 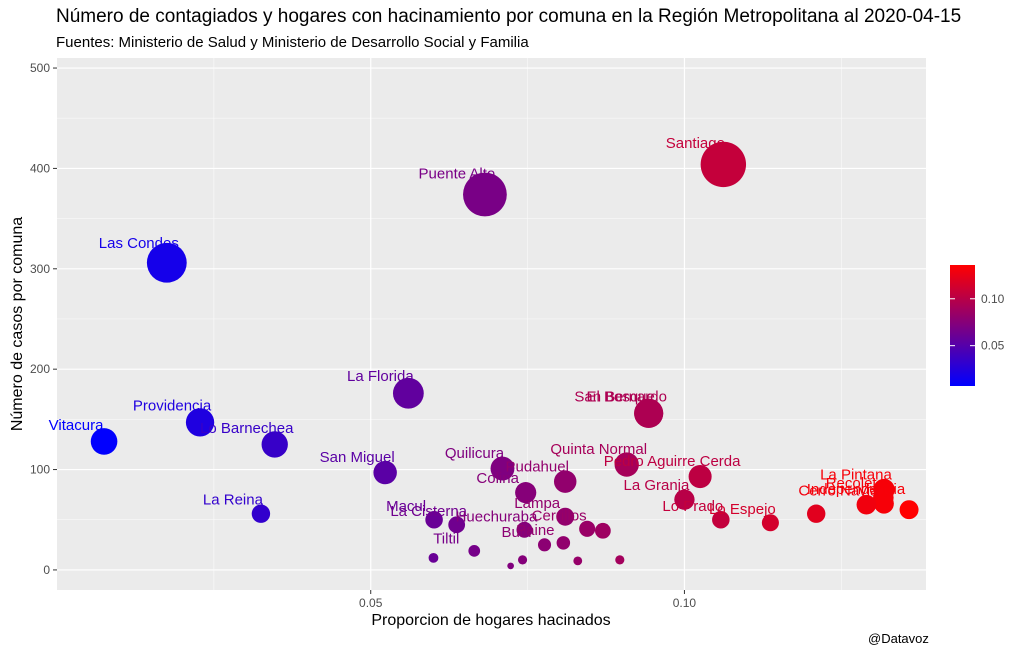 I want to click on y-tick-label: 200, so click(x=40, y=369).